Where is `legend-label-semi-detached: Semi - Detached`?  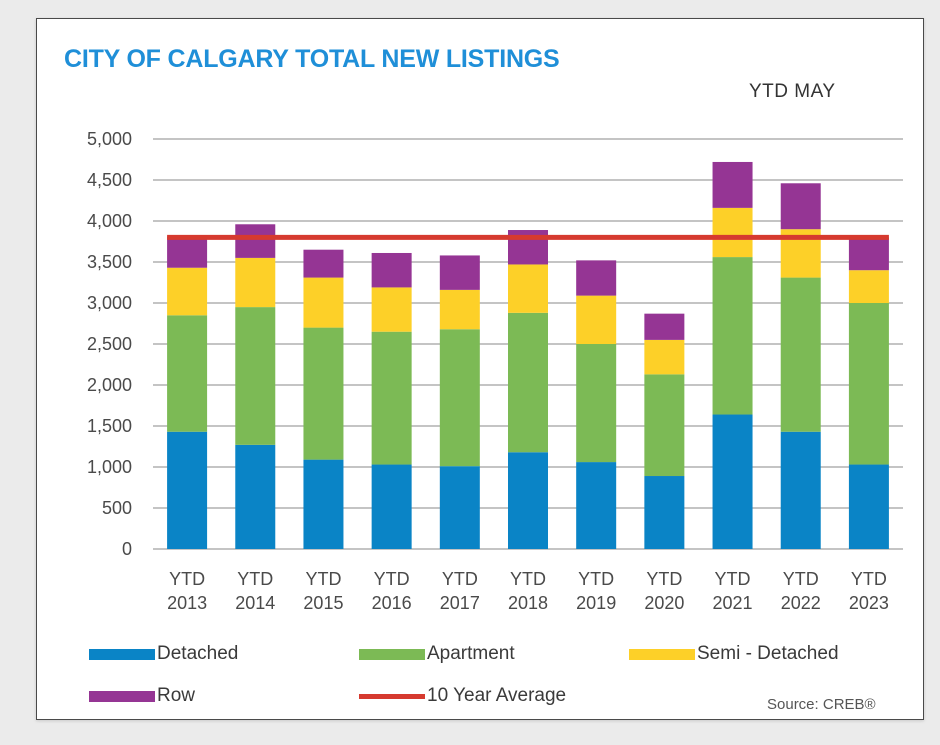
legend-label-semi-detached: Semi - Detached is located at coordinates (768, 653).